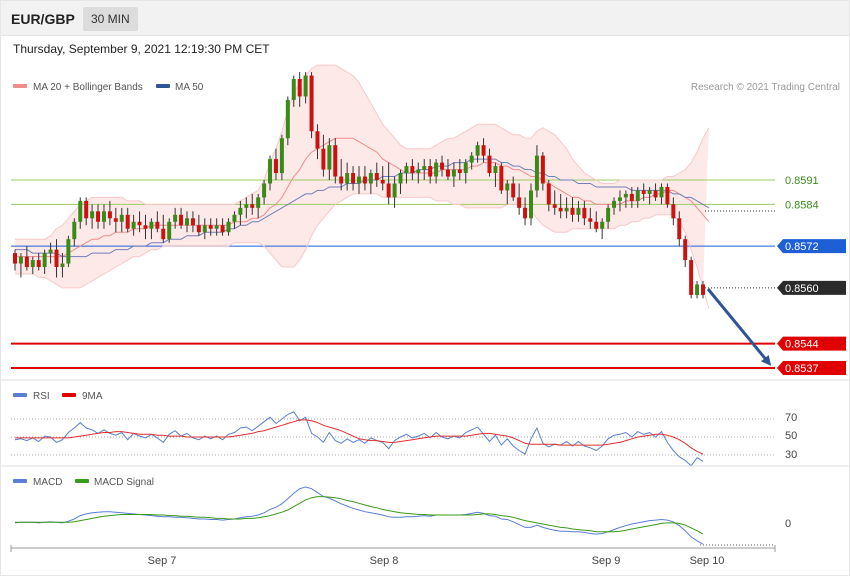 This screenshot has height=576, width=850. What do you see at coordinates (606, 561) in the screenshot?
I see `x-tick-label-sep9: Sep 9` at bounding box center [606, 561].